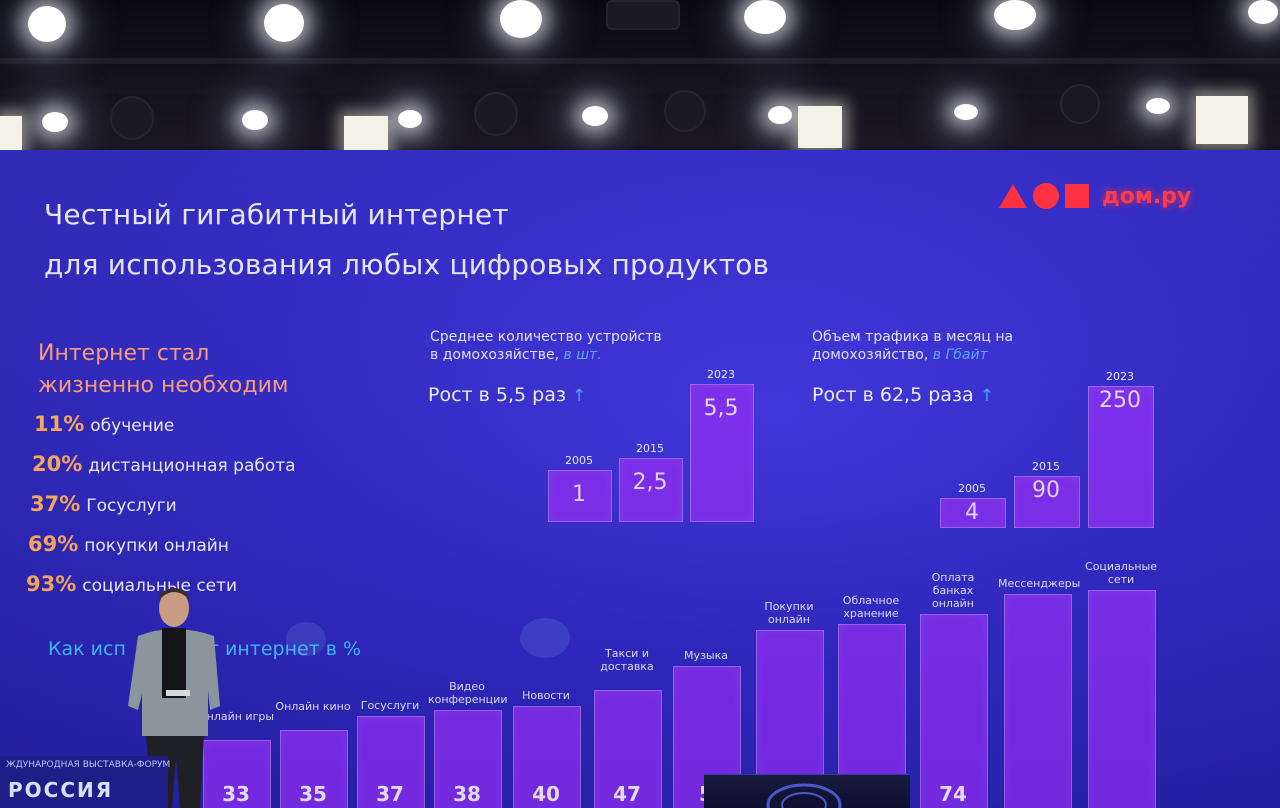 This screenshot has width=1280, height=808. I want to click on usage-value-label: 37, so click(390, 794).